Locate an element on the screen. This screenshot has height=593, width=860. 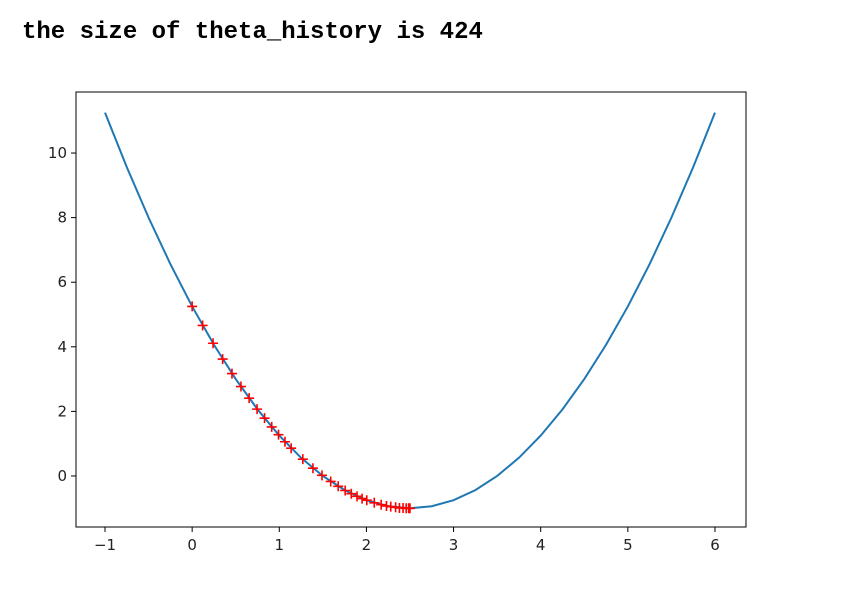
y-tick-label: 10 is located at coordinates (57, 153).